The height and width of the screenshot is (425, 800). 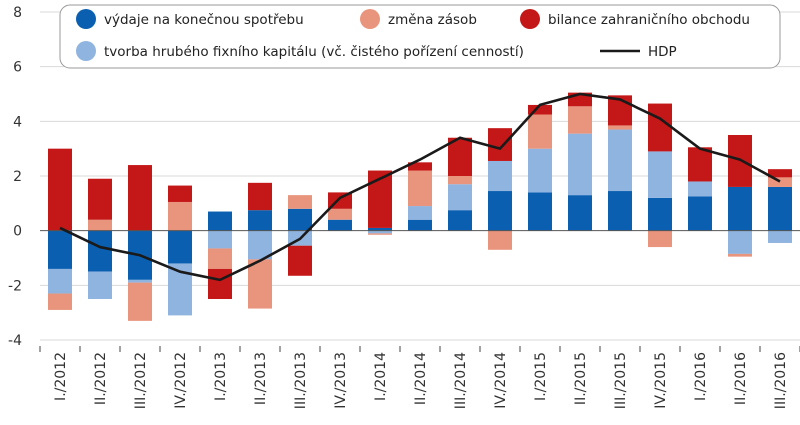 I want to click on y-tick-label: 8, so click(x=17, y=13).